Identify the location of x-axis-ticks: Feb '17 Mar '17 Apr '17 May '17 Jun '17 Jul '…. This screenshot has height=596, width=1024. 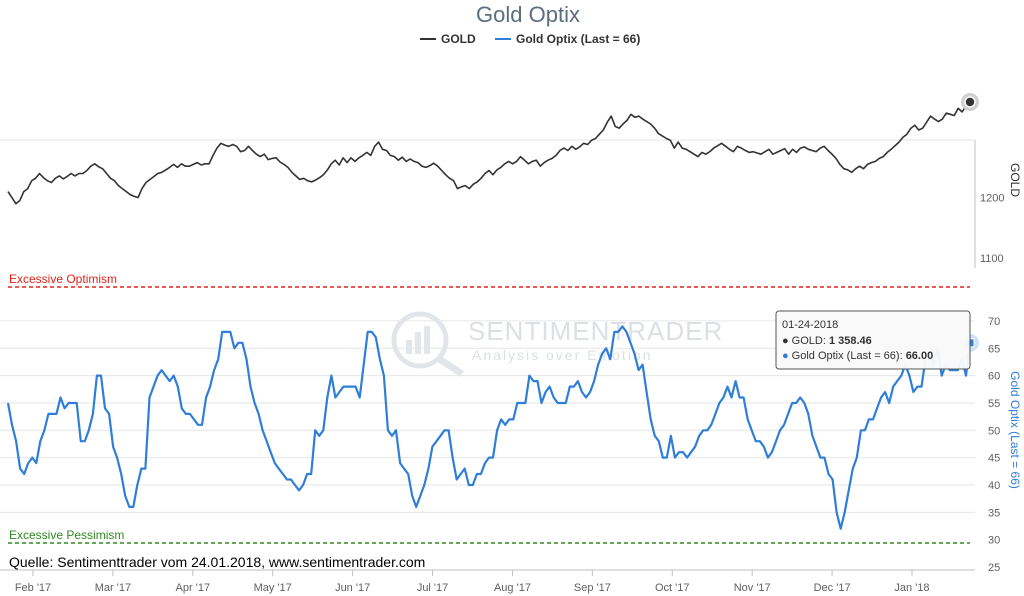
(472, 582).